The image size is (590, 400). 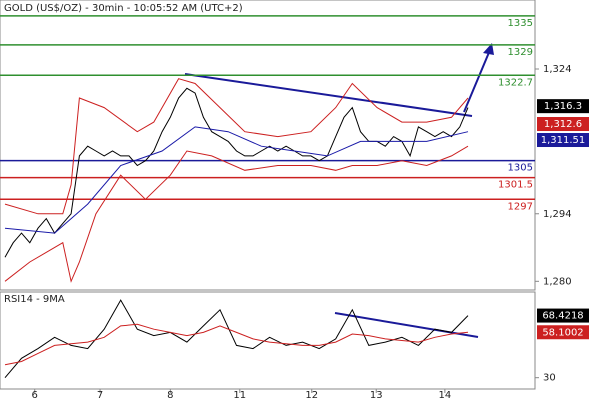 I want to click on level-label: 1322.7, so click(x=515, y=82).